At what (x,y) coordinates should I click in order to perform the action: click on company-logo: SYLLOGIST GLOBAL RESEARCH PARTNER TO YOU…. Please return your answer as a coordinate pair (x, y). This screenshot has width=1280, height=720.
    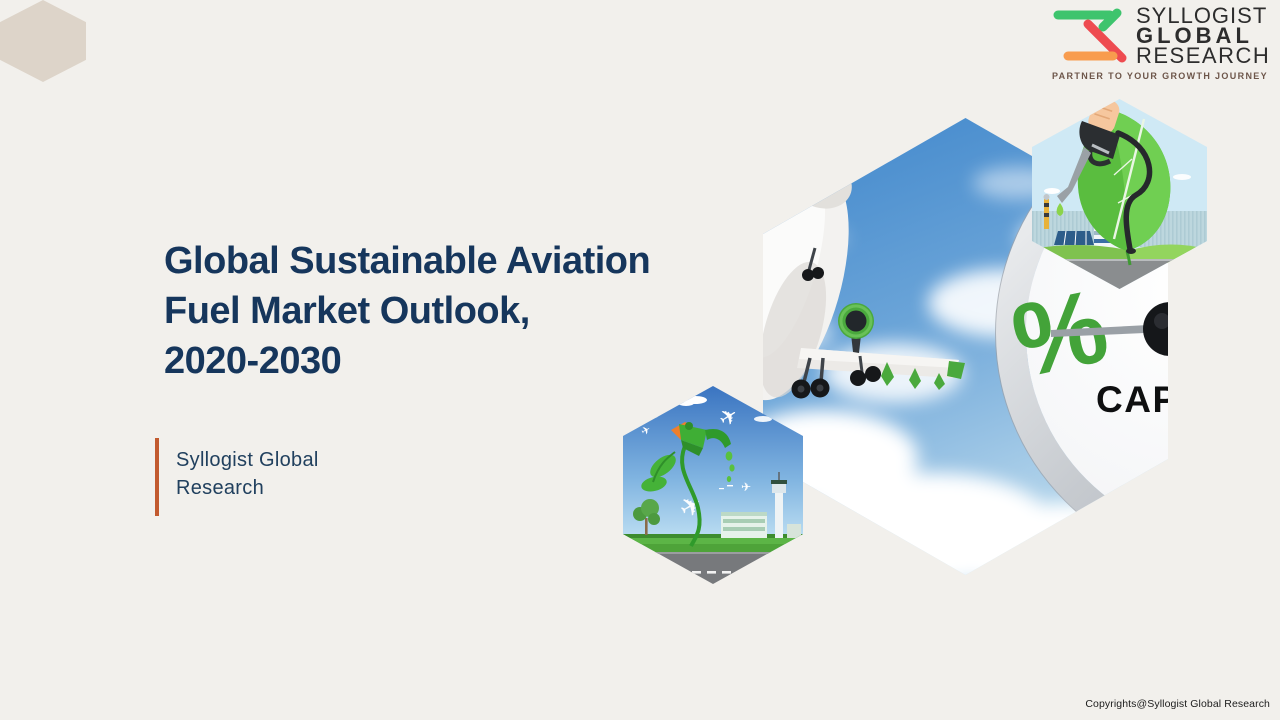
    Looking at the image, I should click on (1161, 42).